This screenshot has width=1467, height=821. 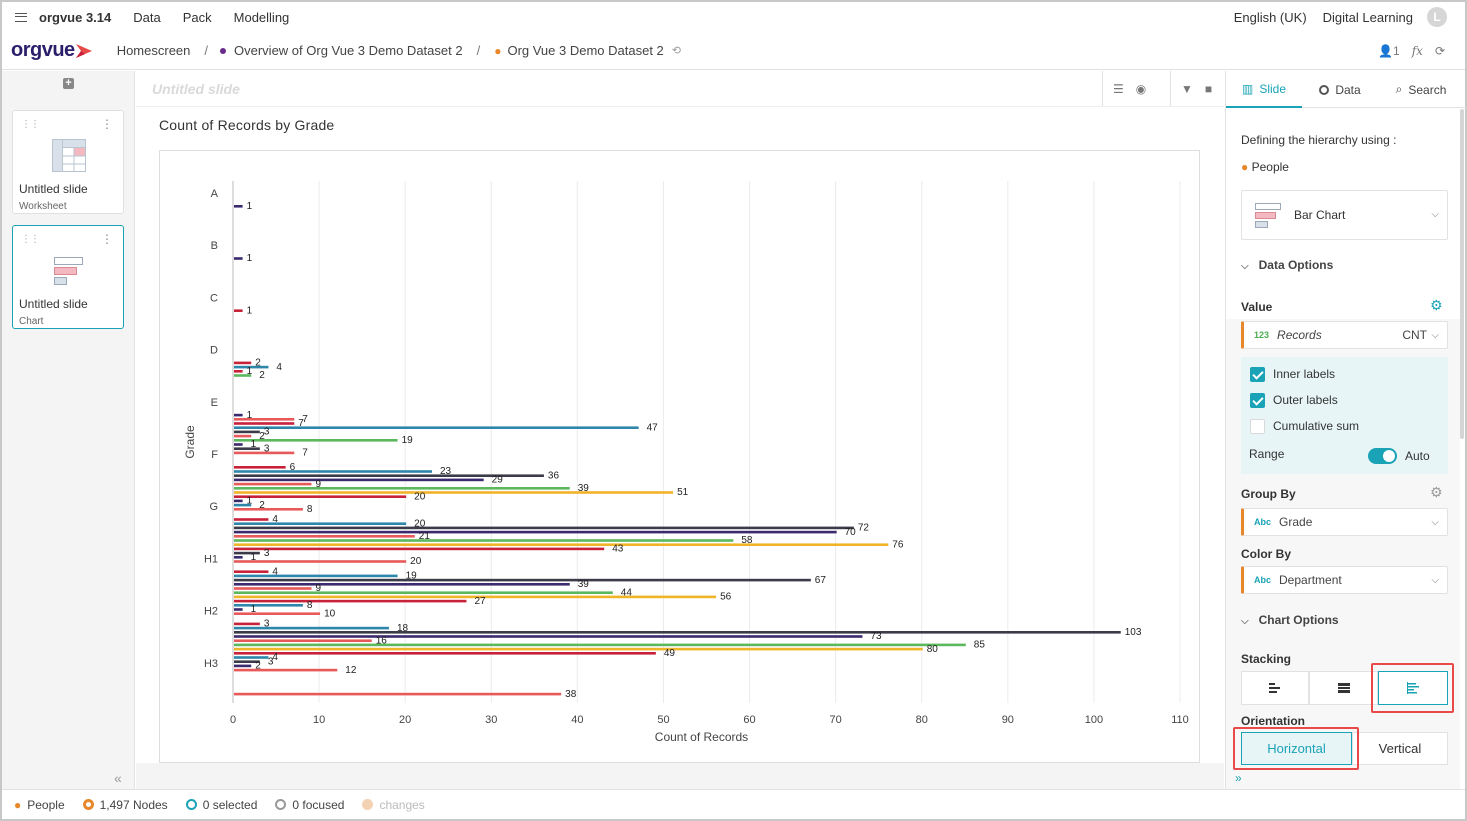 What do you see at coordinates (1238, 778) in the screenshot?
I see `expand-panel-icon: »` at bounding box center [1238, 778].